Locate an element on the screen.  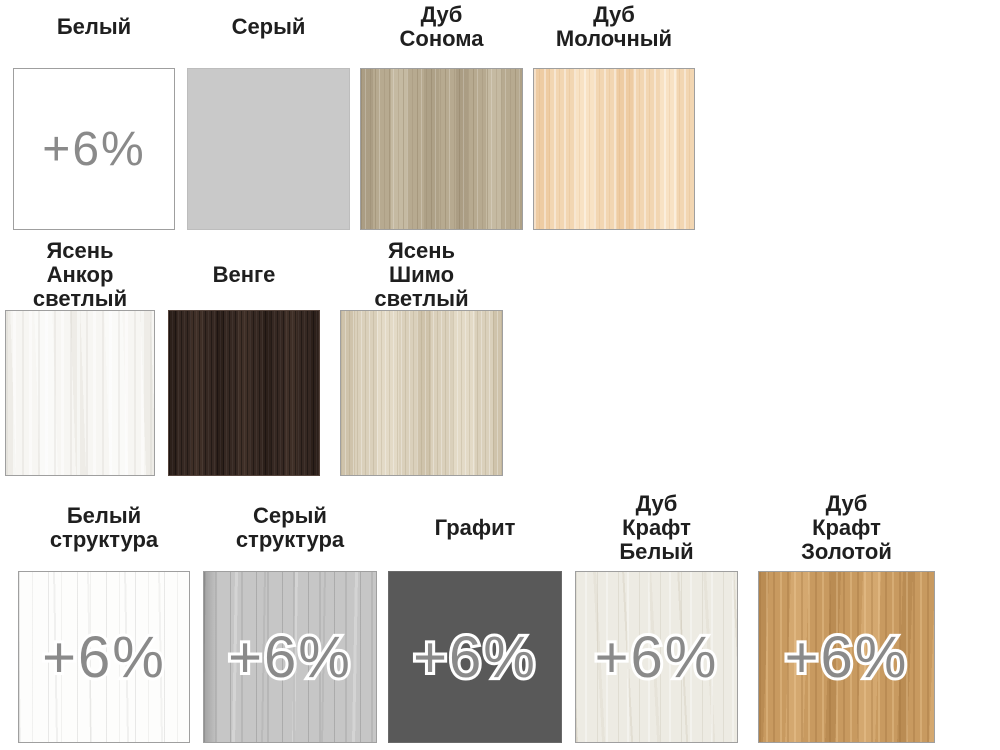
swatch-gray-structure: +6% +6% is located at coordinates (290, 657).